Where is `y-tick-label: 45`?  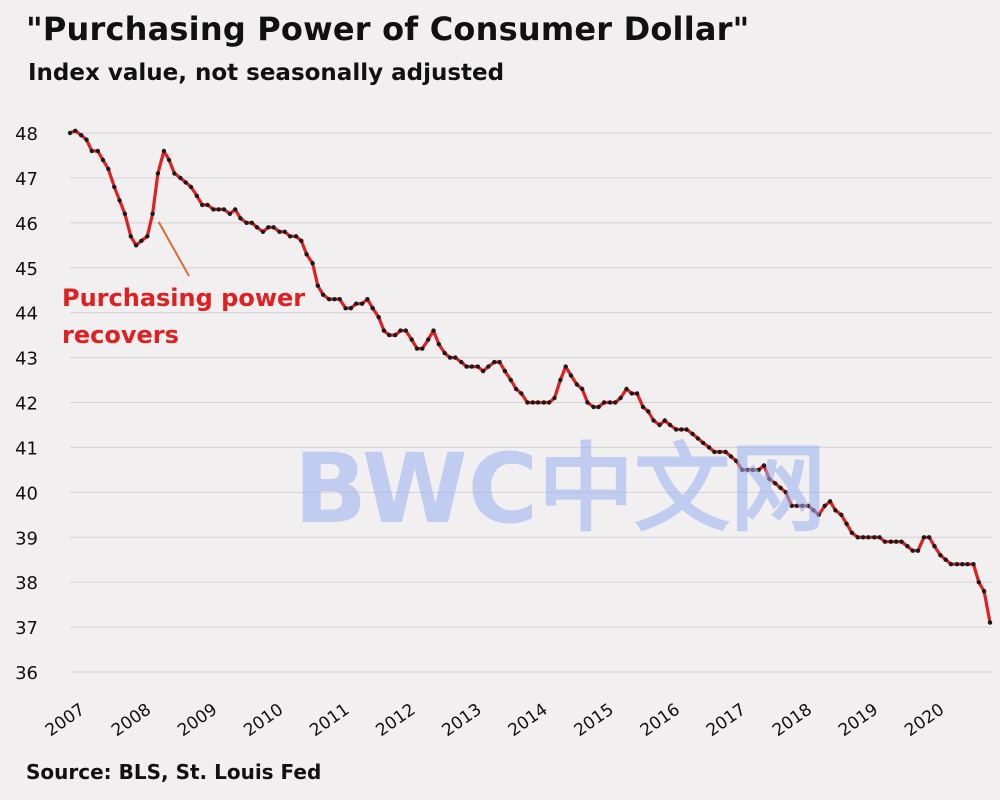 y-tick-label: 45 is located at coordinates (26, 269).